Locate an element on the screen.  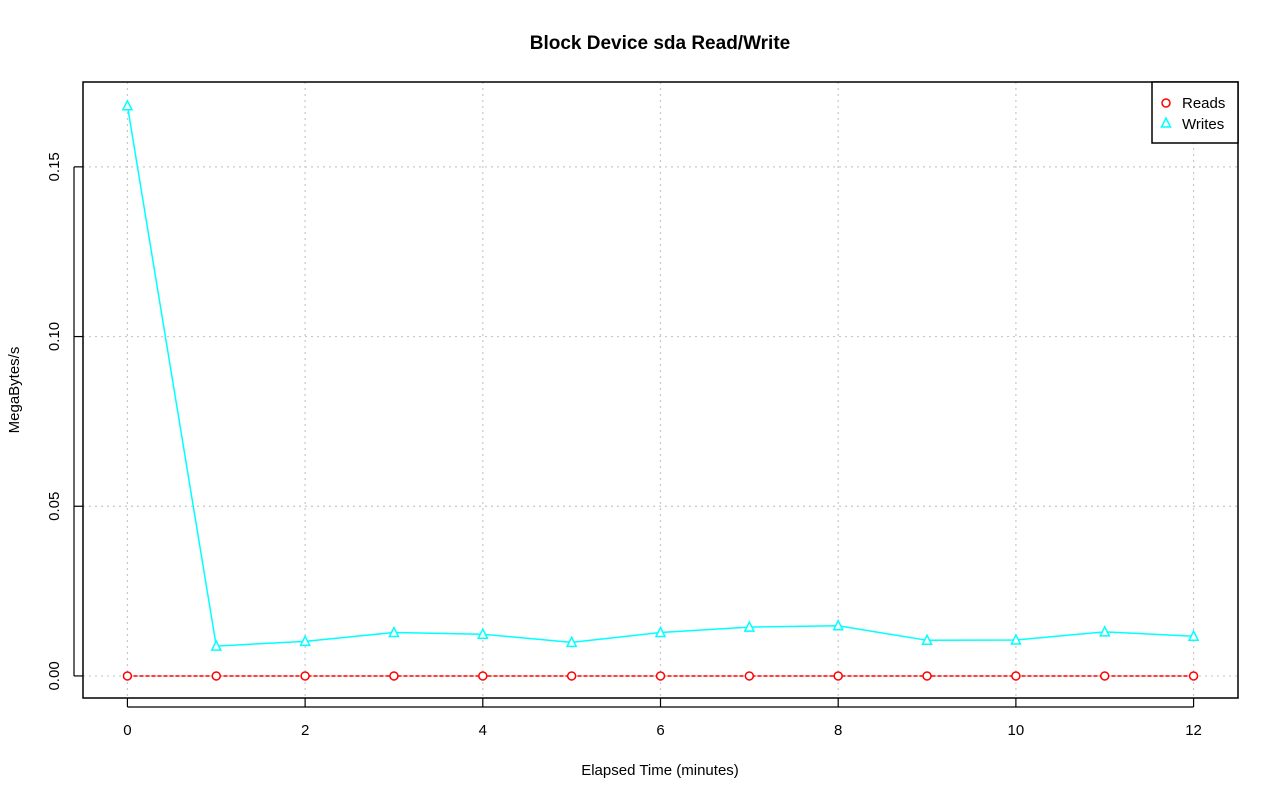
x-tick-label: 0 is located at coordinates (127, 730).